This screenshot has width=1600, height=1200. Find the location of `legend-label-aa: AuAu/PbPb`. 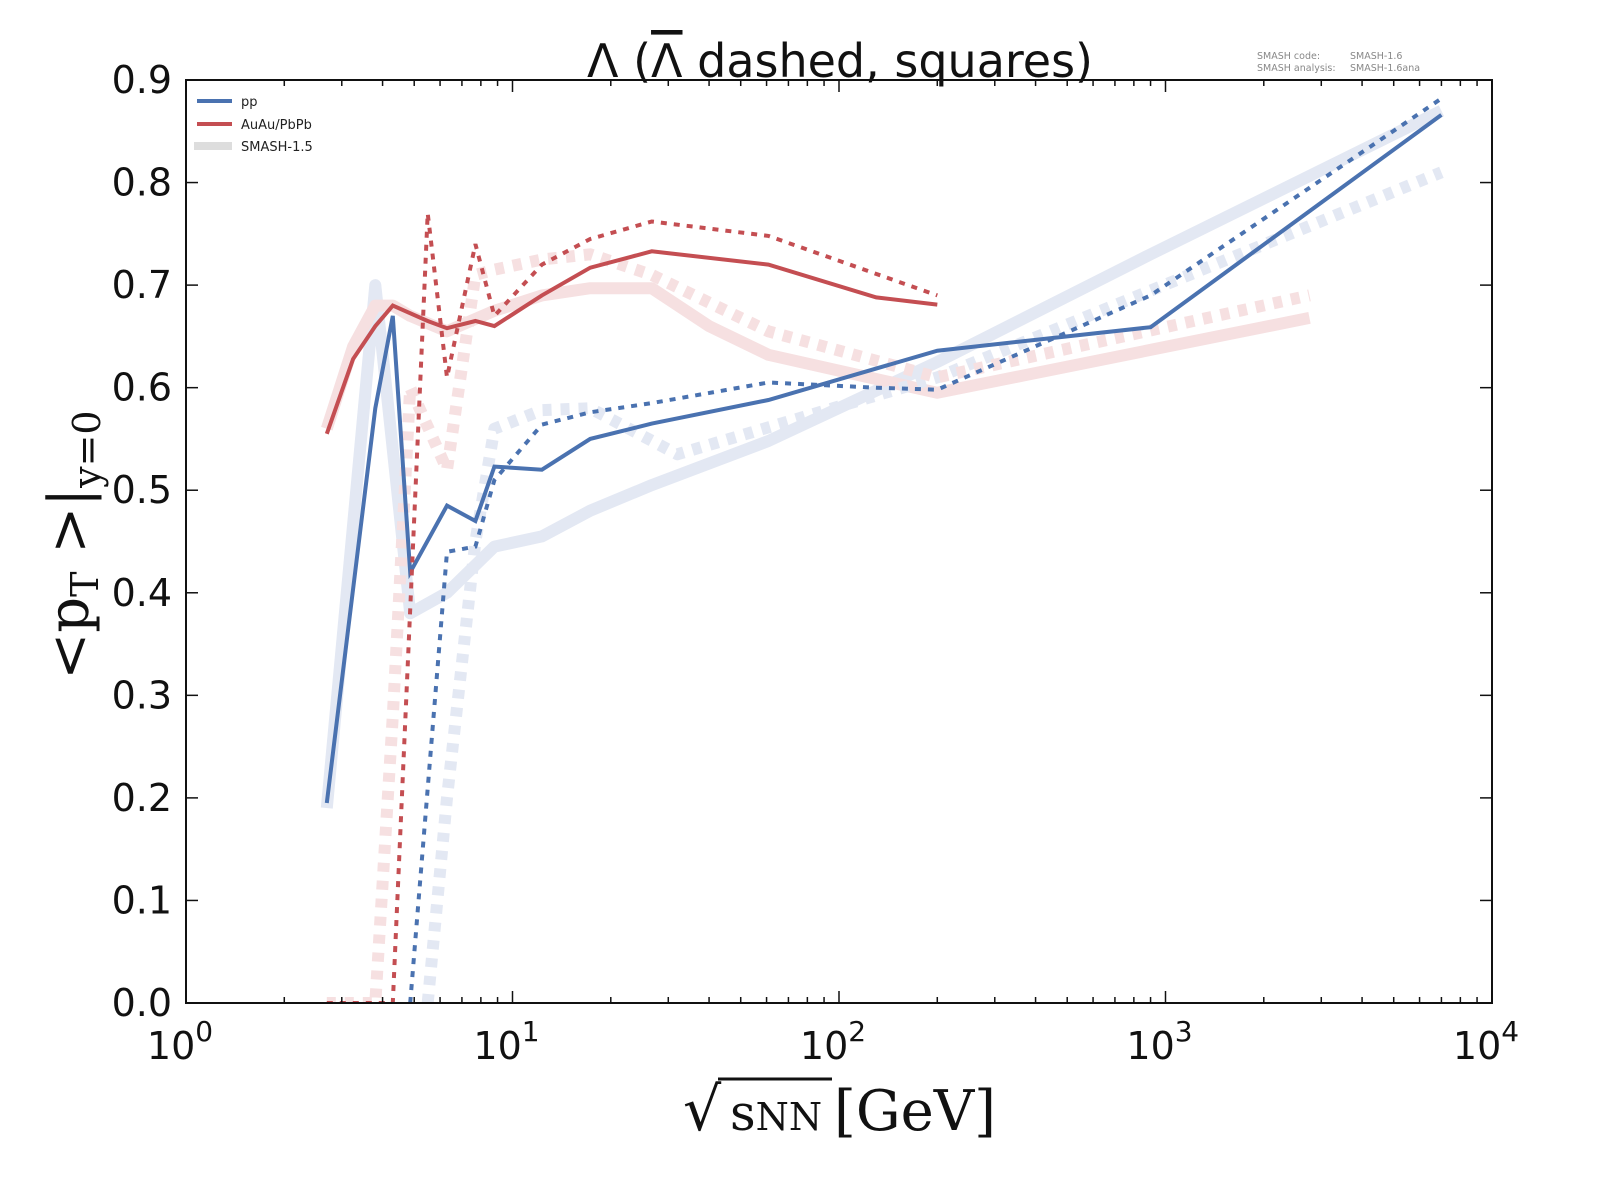

legend-label-aa: AuAu/PbPb is located at coordinates (276, 125).